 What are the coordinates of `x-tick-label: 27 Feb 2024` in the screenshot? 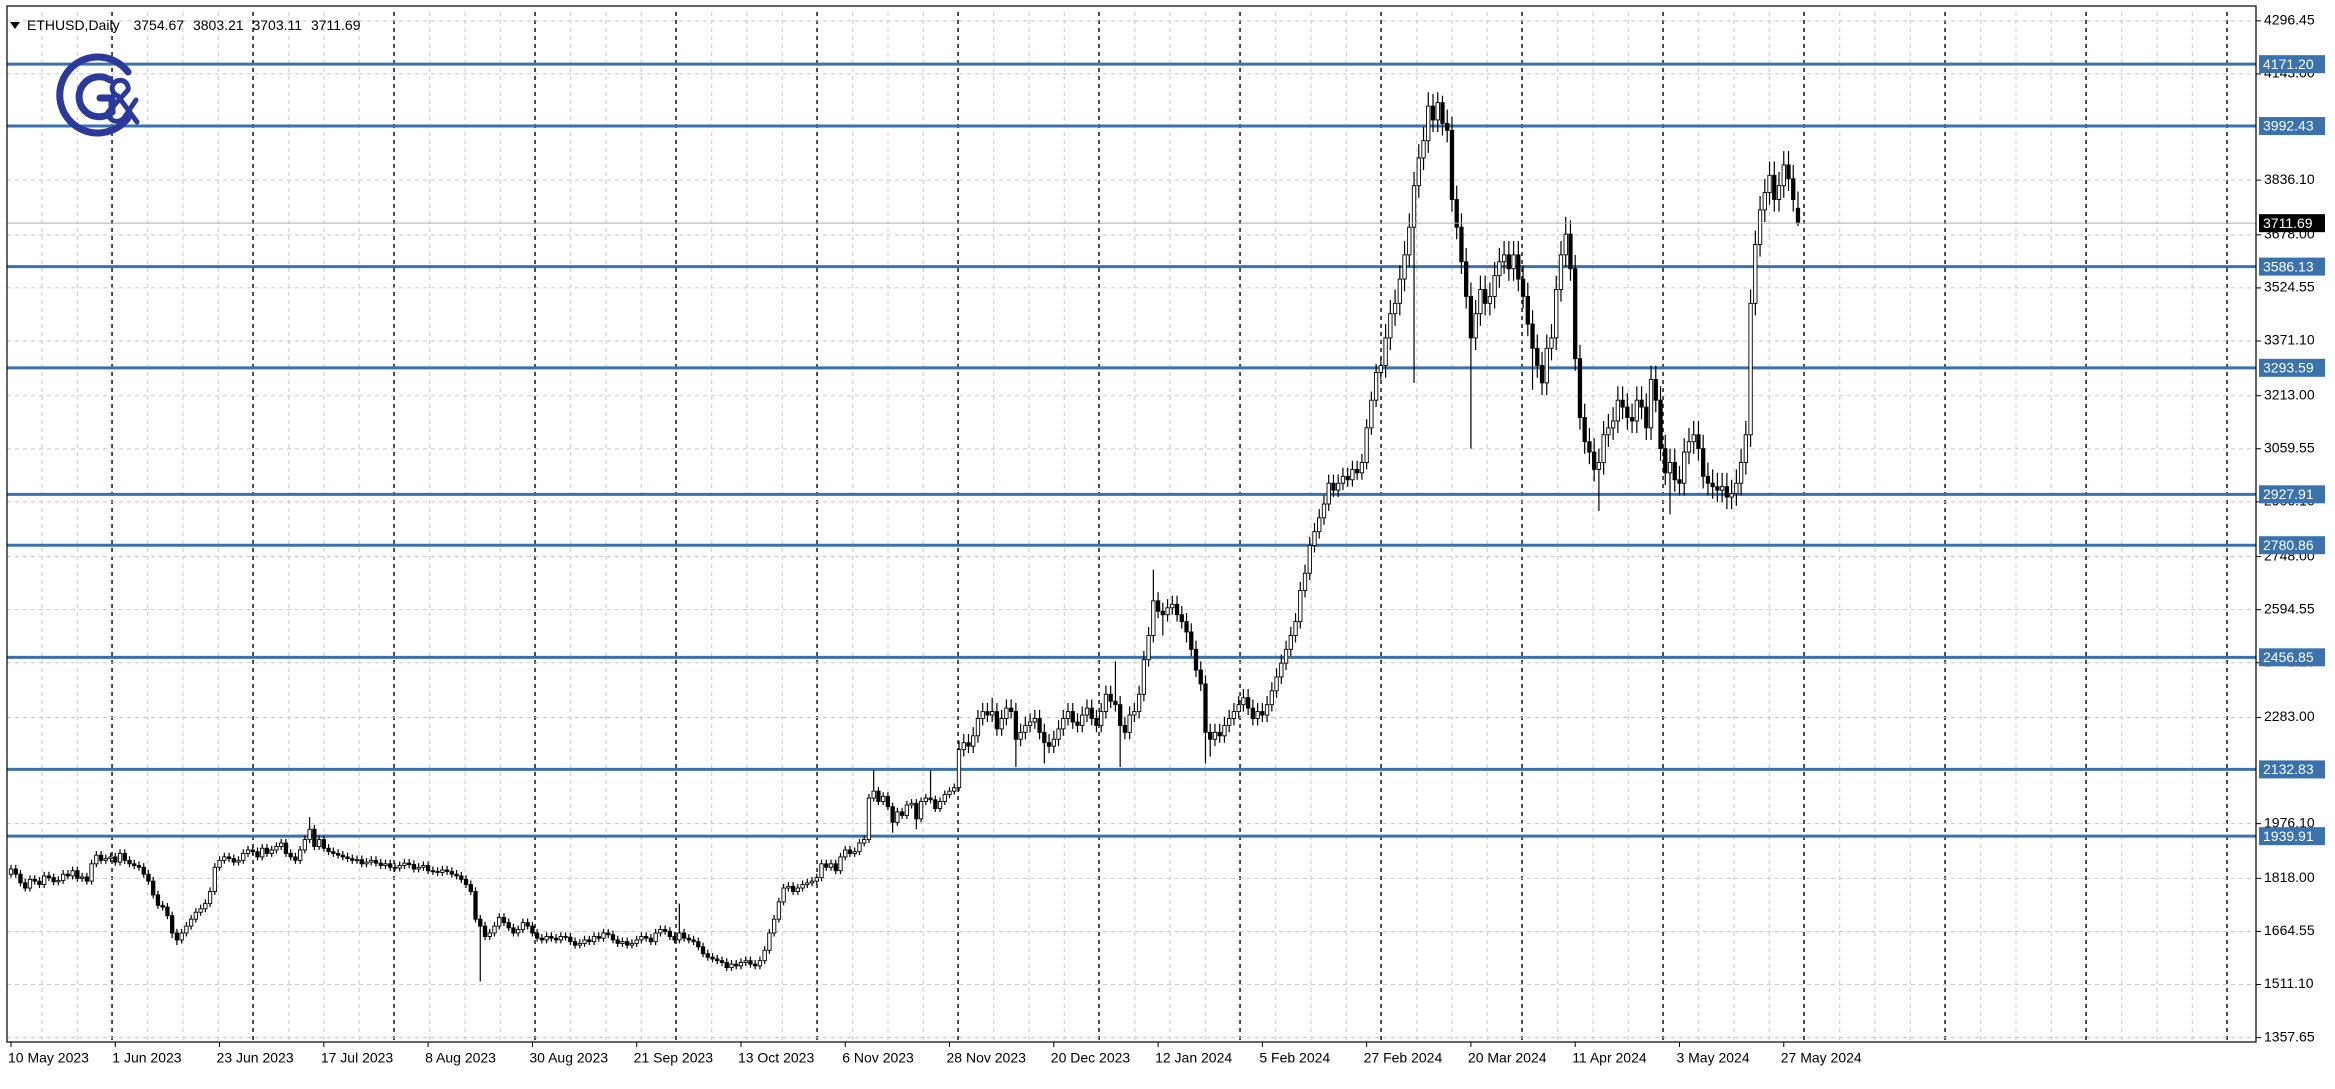 It's located at (1403, 1058).